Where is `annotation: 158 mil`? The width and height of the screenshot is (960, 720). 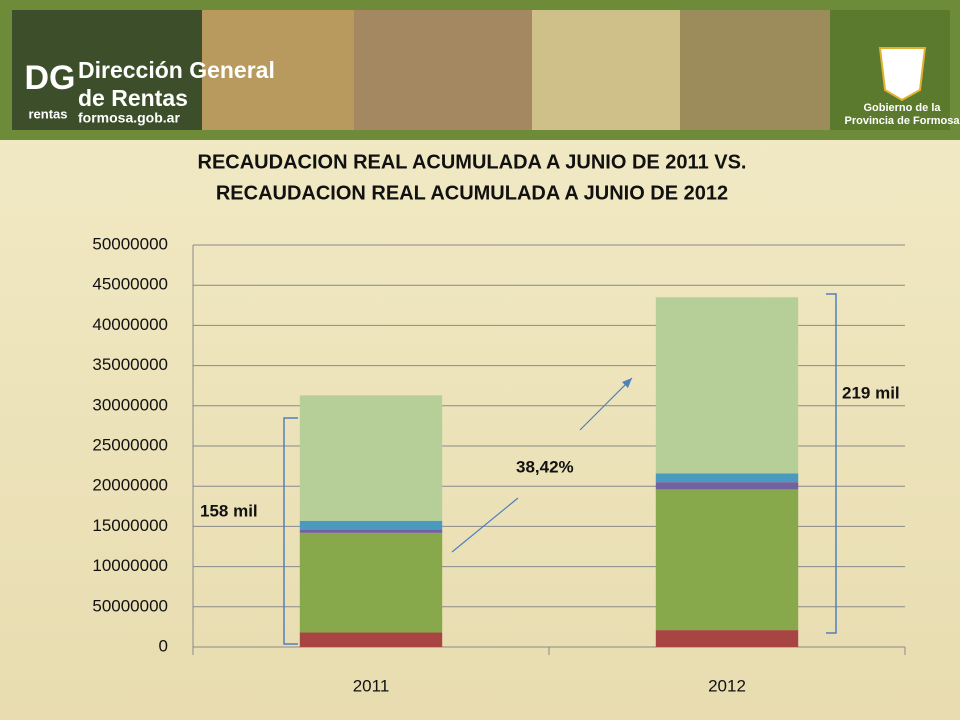
annotation: 158 mil is located at coordinates (229, 510).